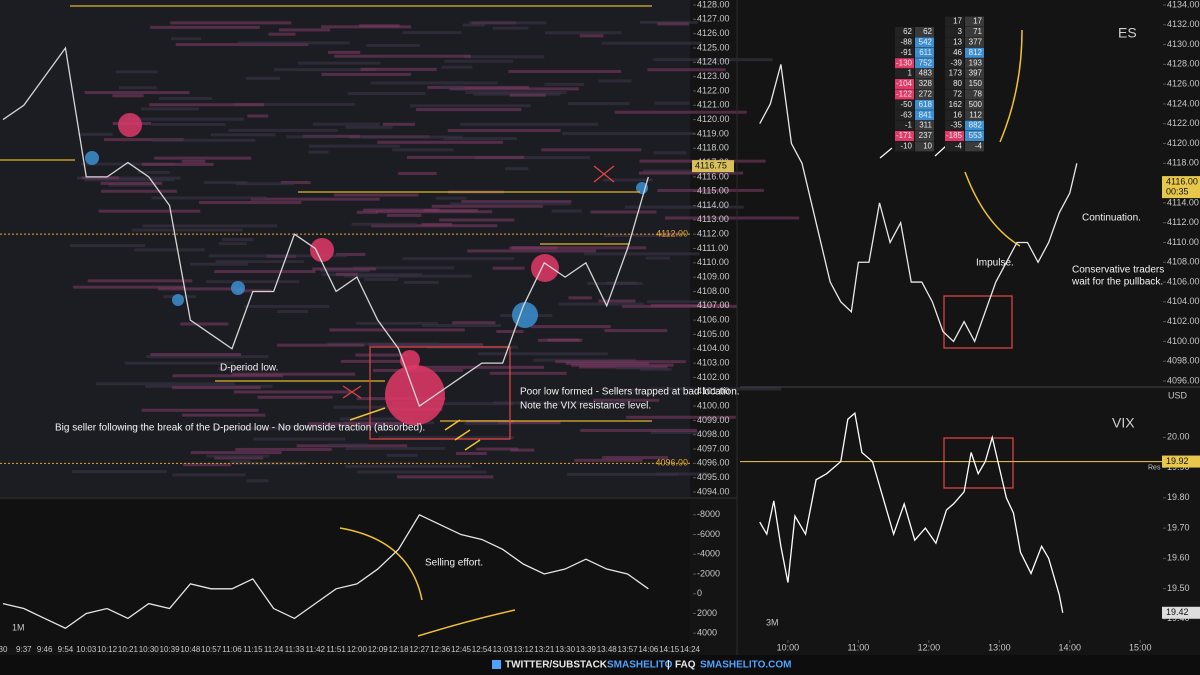 The height and width of the screenshot is (675, 1200). Describe the element at coordinates (713, 477) in the screenshot. I see `y-tick-label: 4095.00` at that location.